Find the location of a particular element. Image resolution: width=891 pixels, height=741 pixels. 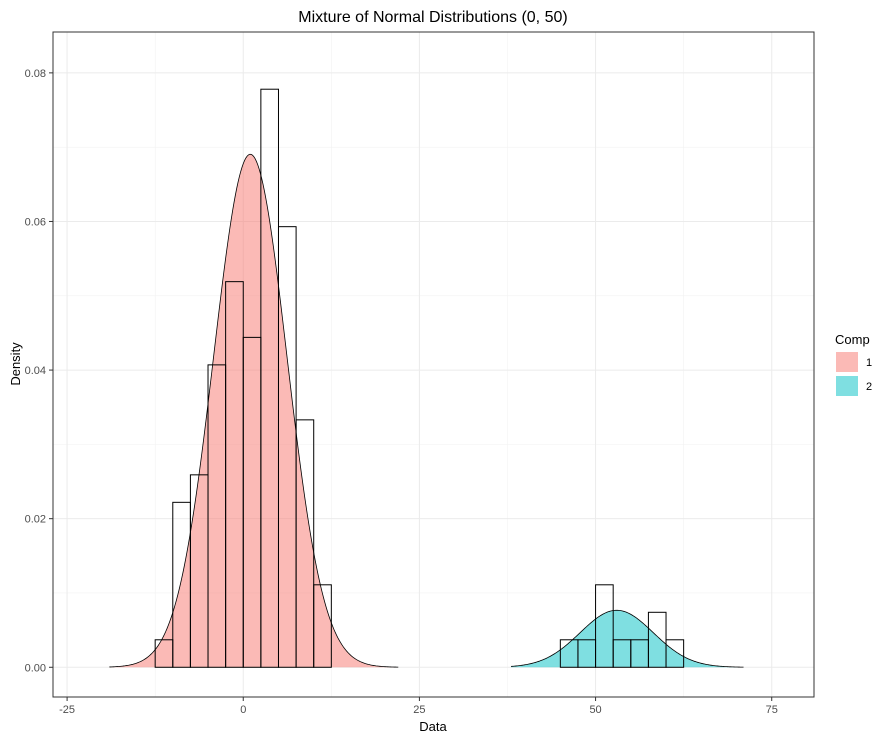

y-tick-label-3: 0.06 is located at coordinates (35, 222).